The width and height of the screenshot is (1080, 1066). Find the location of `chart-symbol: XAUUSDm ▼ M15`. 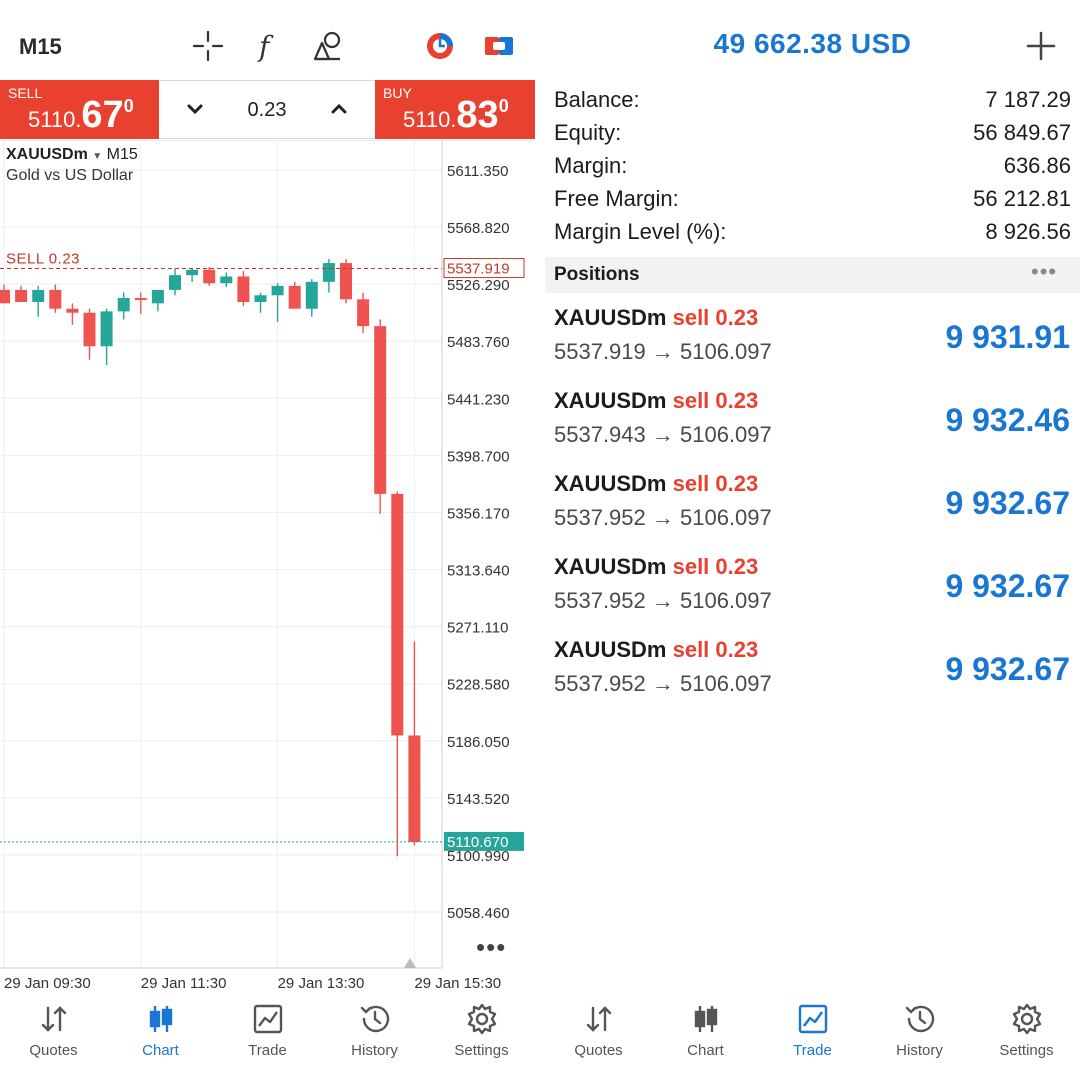

chart-symbol: XAUUSDm ▼ M15 is located at coordinates (72, 154).